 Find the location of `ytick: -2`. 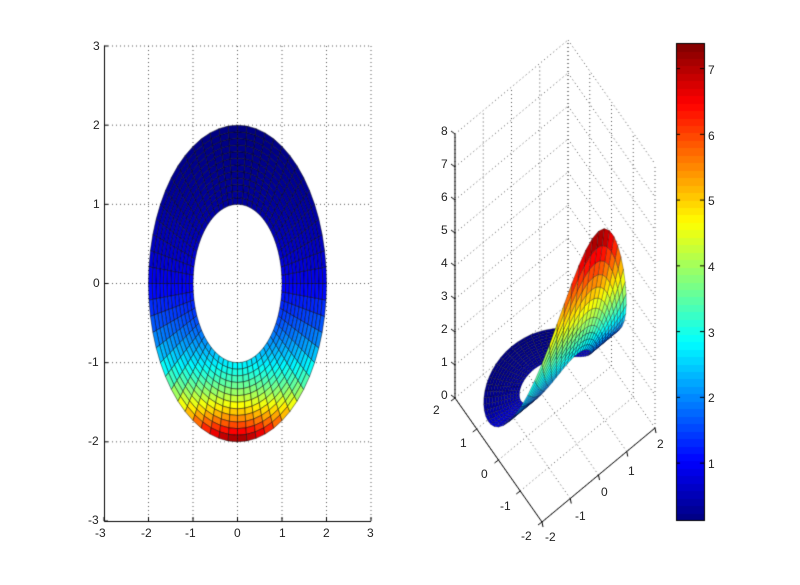

ytick: -2 is located at coordinates (93, 441).